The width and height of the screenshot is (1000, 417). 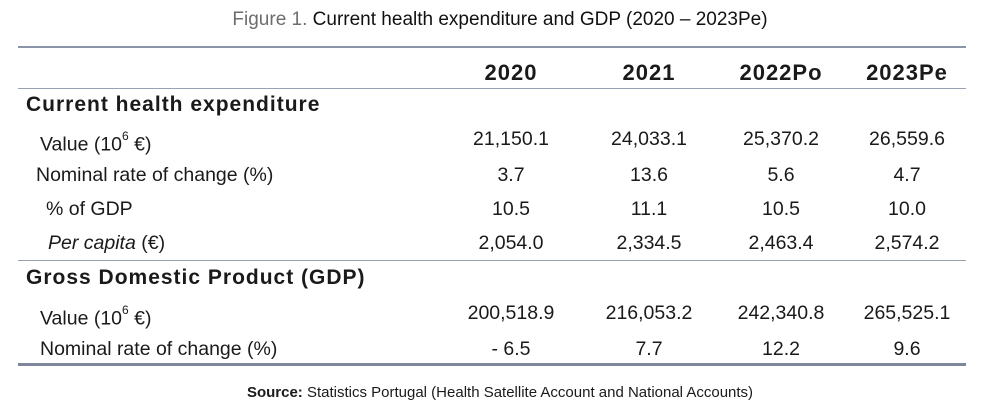 I want to click on column-header-2020: 2020, so click(x=511, y=72).